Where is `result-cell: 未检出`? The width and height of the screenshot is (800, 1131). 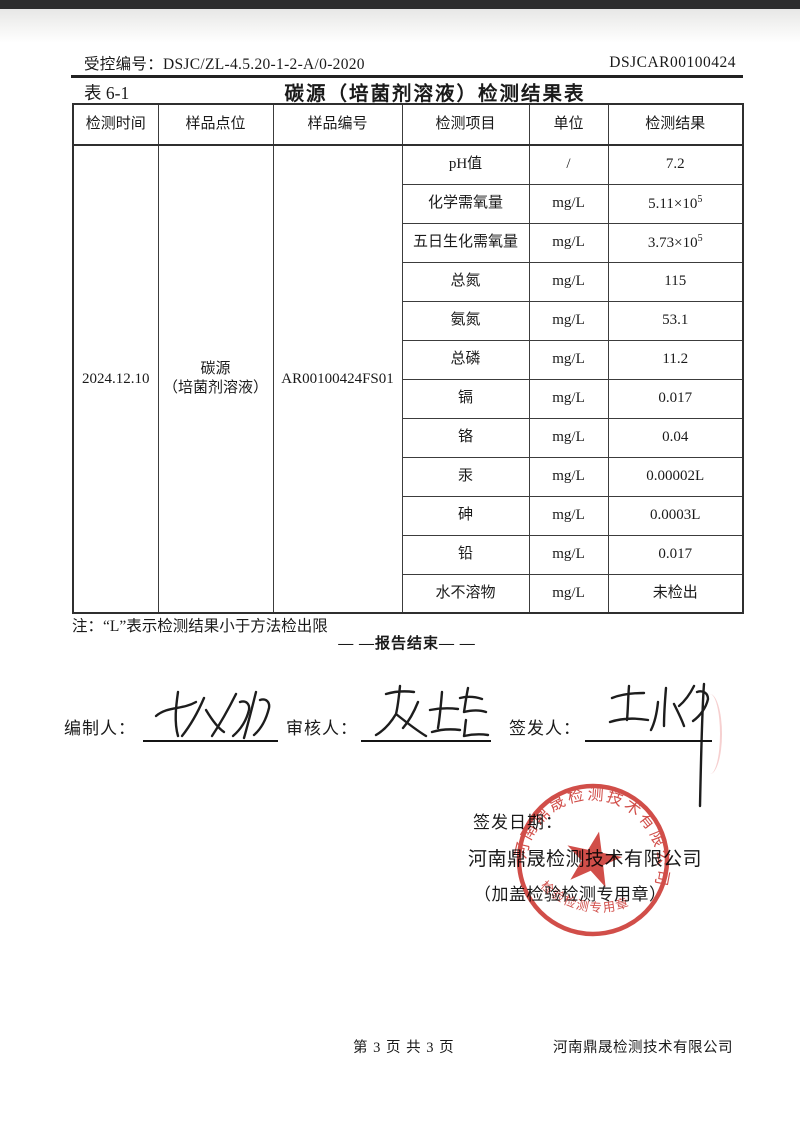
result-cell: 未检出 is located at coordinates (675, 593).